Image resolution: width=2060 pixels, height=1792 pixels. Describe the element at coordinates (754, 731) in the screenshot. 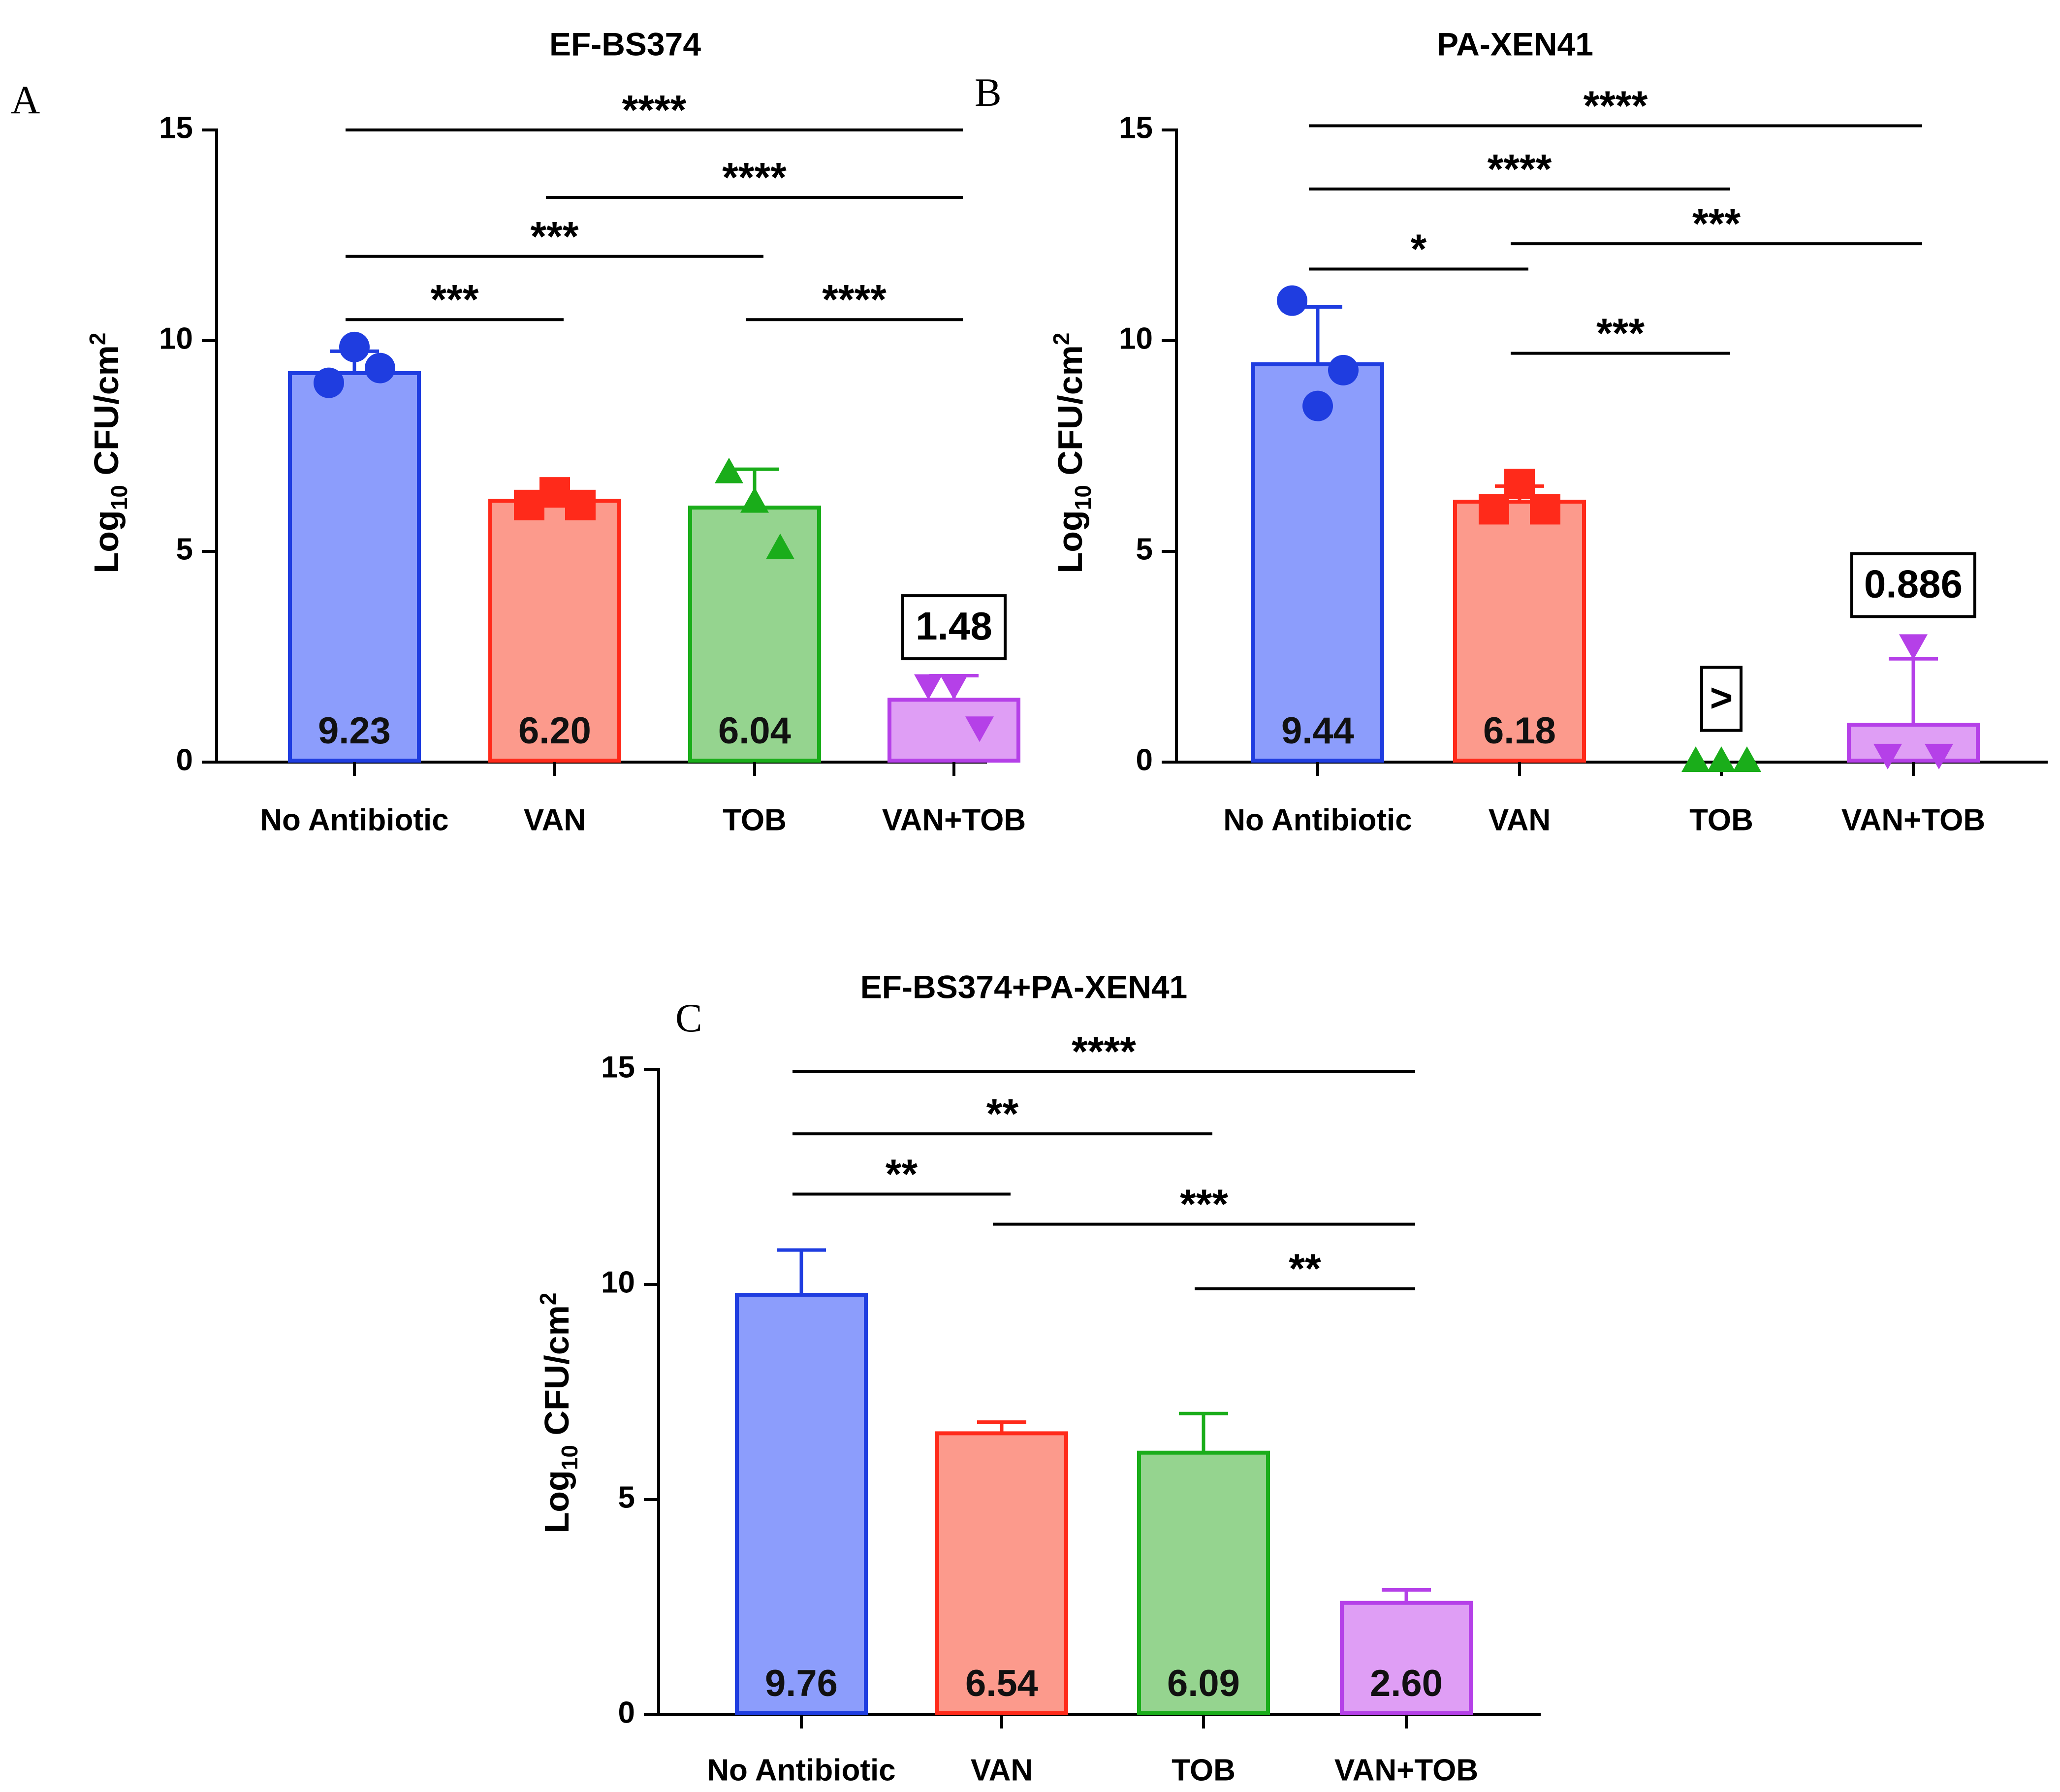

I see `panel-a-value-label-2: 6.04` at that location.